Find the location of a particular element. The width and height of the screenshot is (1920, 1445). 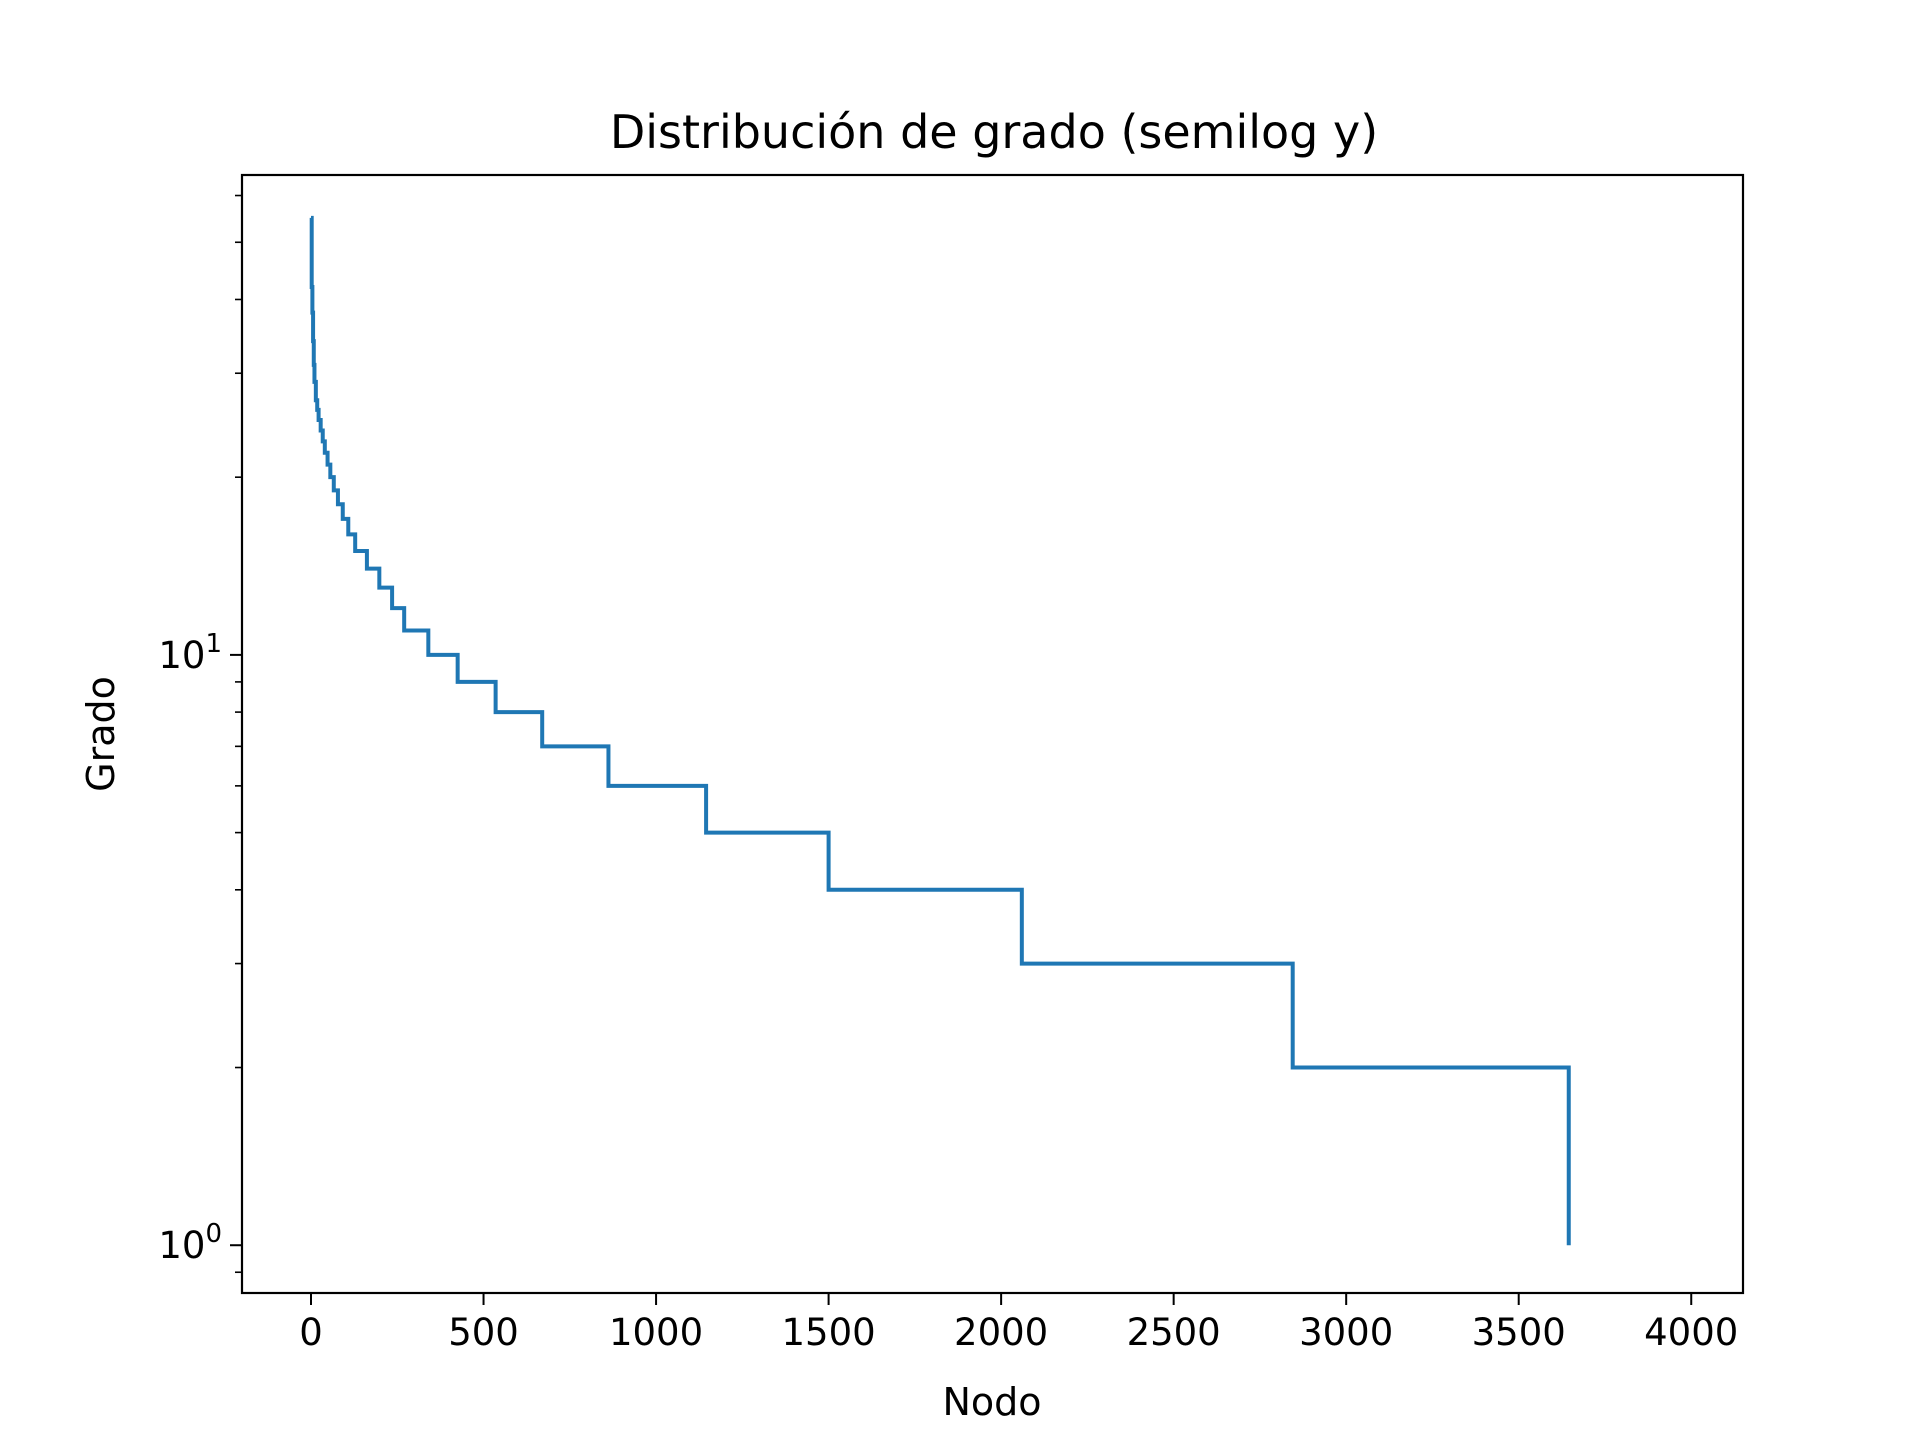

x-tick-label: 0 is located at coordinates (311, 1332).